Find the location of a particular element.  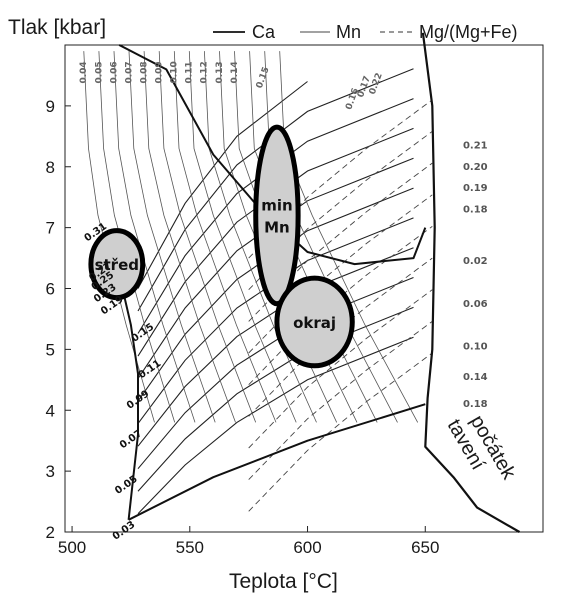

mg-isopleth-label: 0.20 is located at coordinates (475, 167).